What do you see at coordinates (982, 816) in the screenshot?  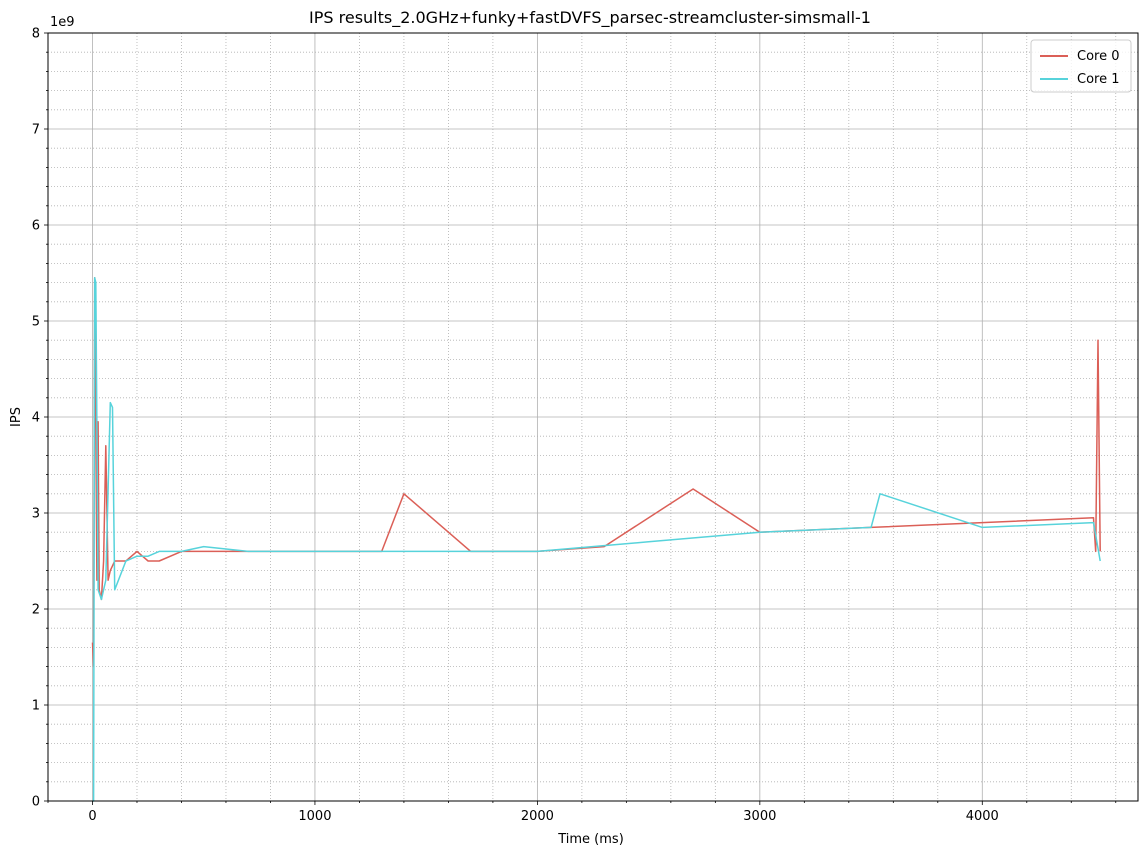 I see `x-tick-label: 4000` at bounding box center [982, 816].